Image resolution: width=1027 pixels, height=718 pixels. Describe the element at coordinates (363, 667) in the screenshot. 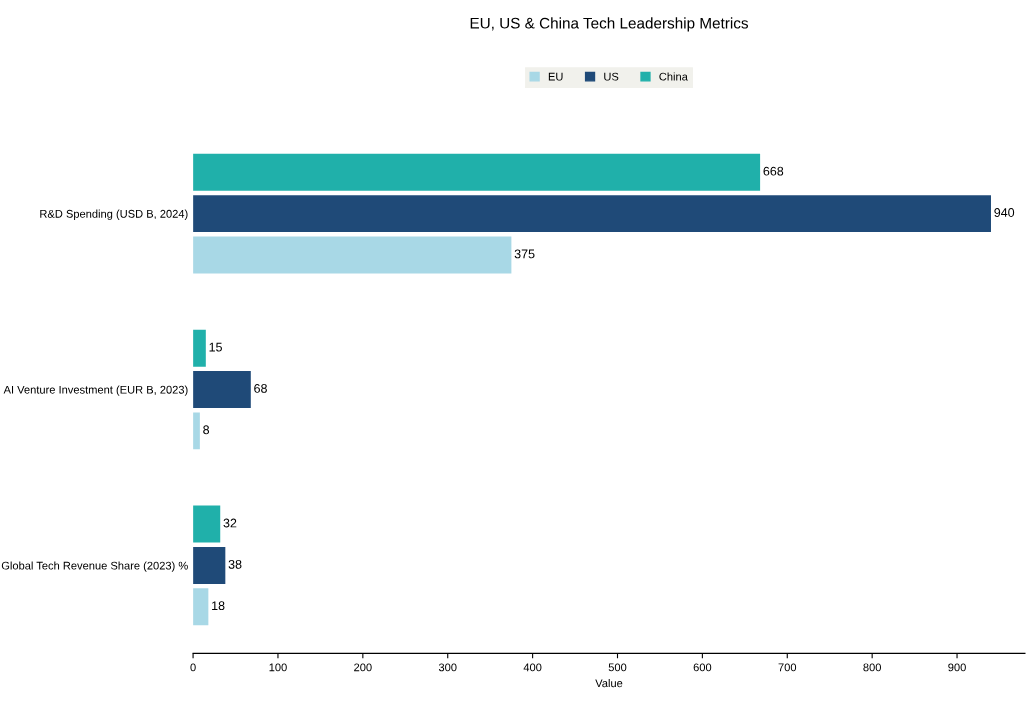

I see `x-tick-label: 200` at that location.